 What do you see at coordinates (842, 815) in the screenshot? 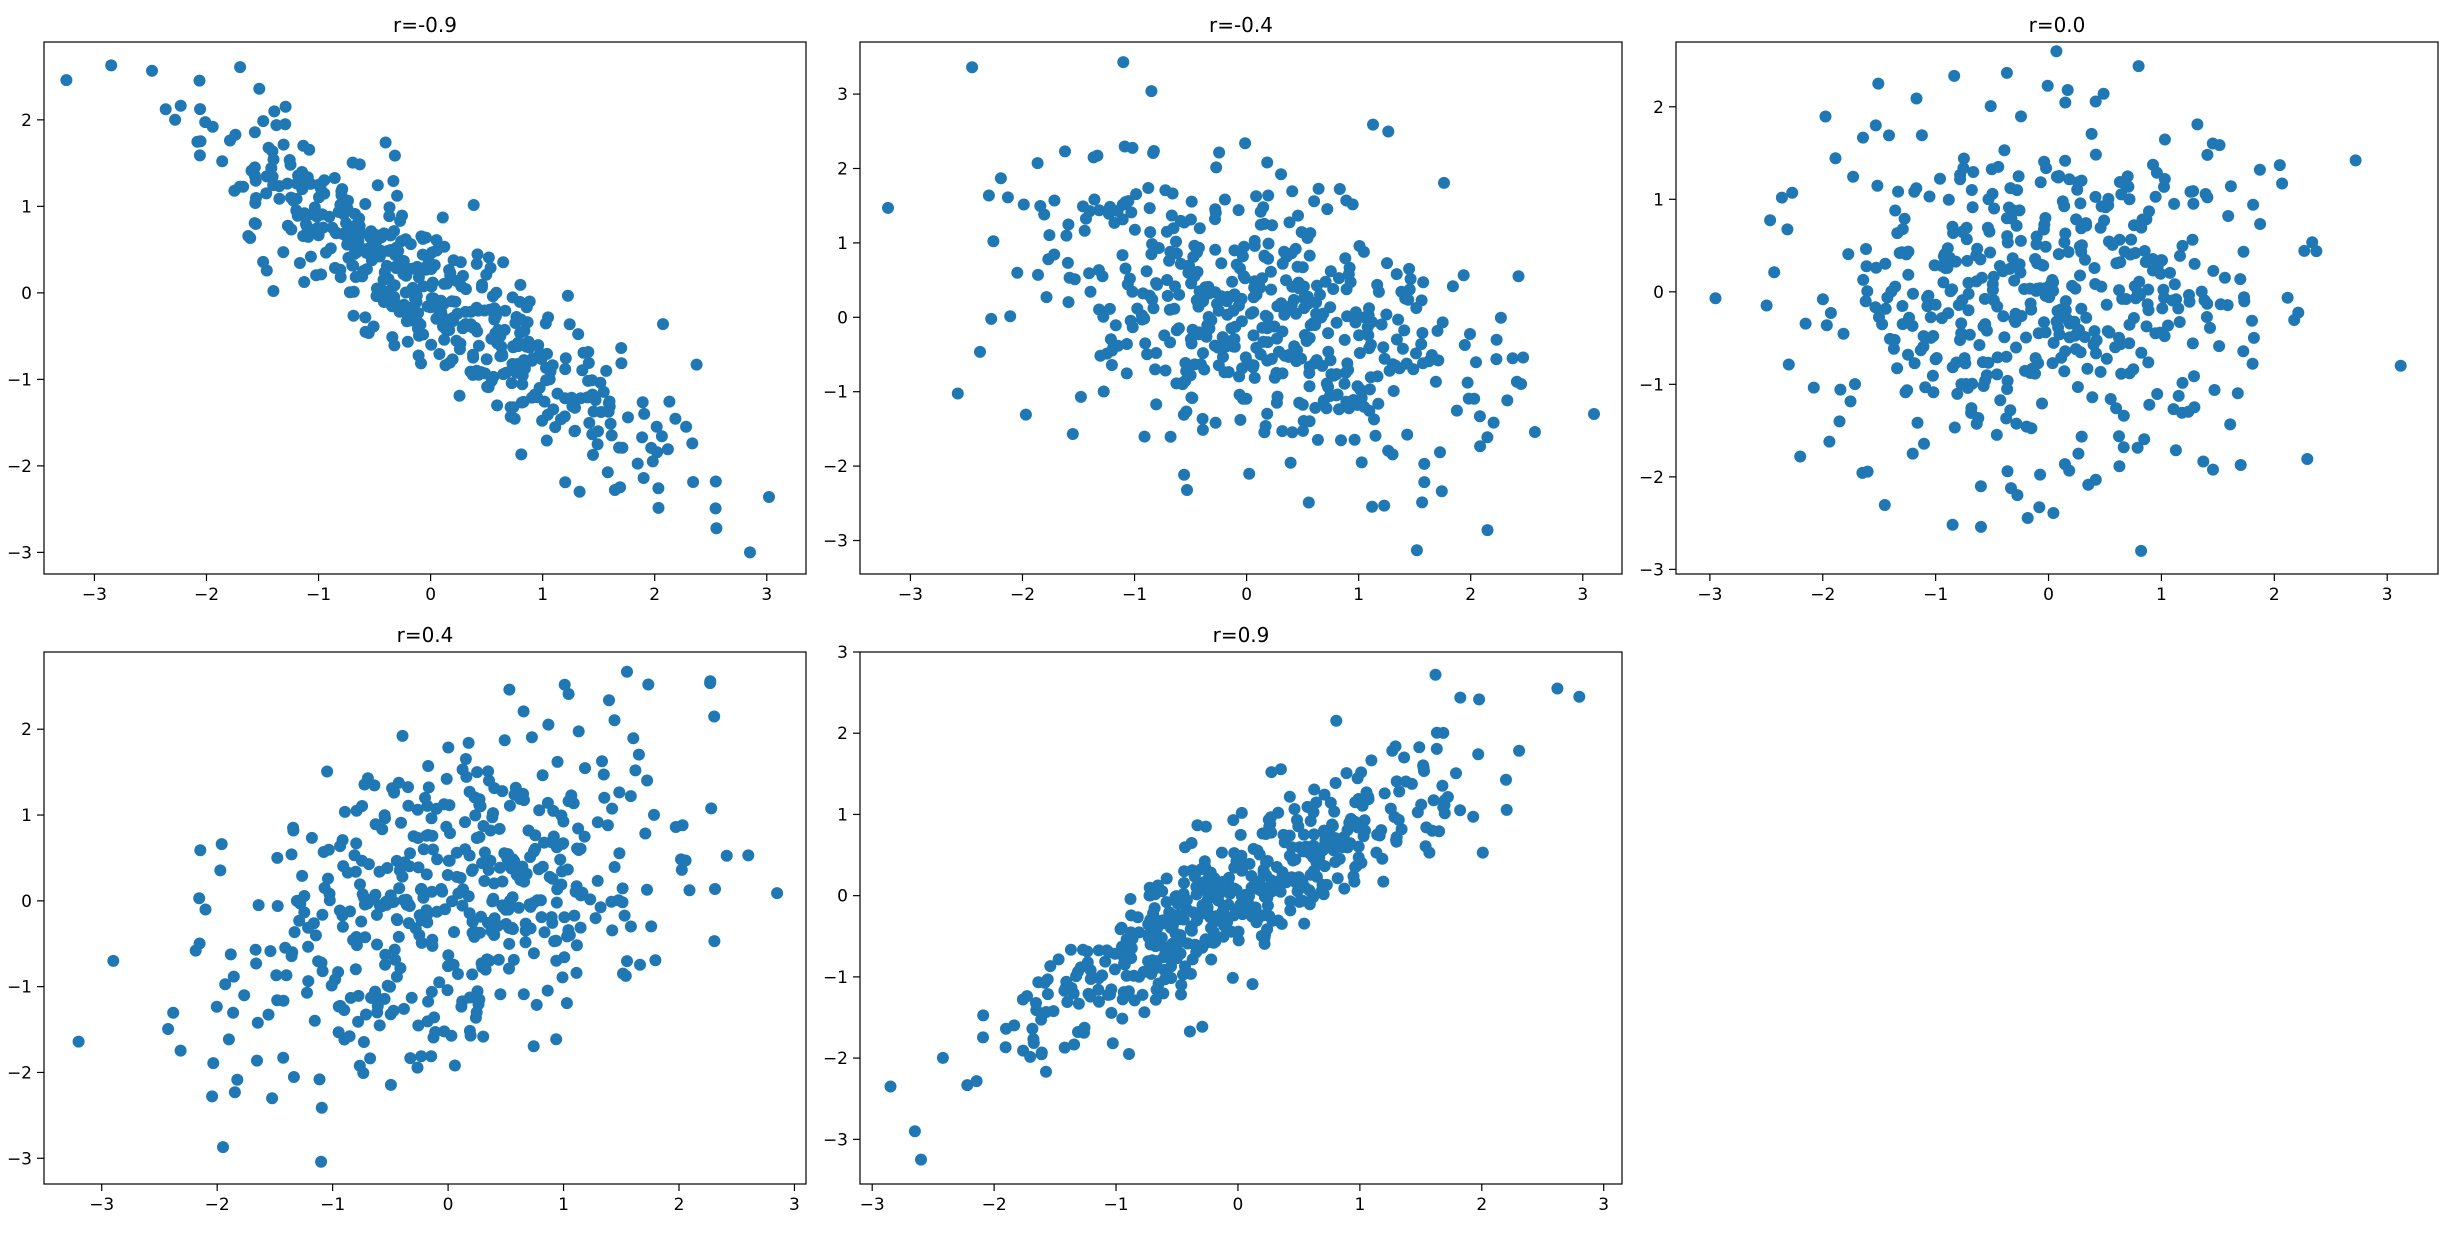
I see `y-tick-label: 1` at bounding box center [842, 815].